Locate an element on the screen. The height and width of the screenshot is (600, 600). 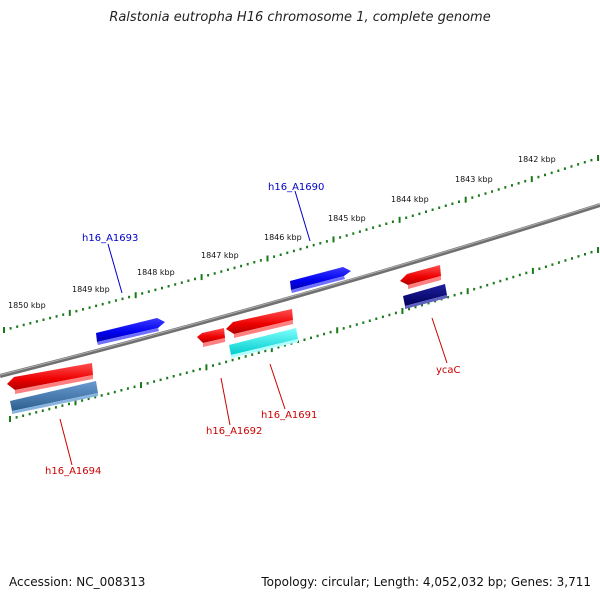
gene-label-ycac: ycaC is located at coordinates (448, 370).